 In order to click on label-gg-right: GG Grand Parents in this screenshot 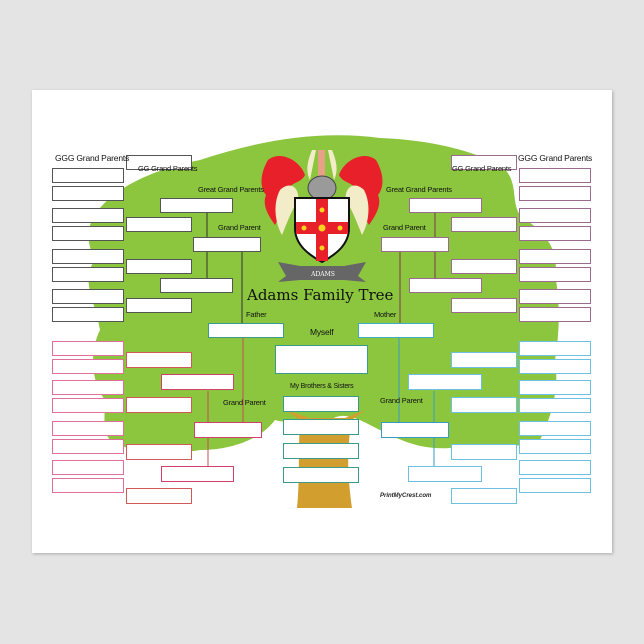, I will do `click(482, 168)`.